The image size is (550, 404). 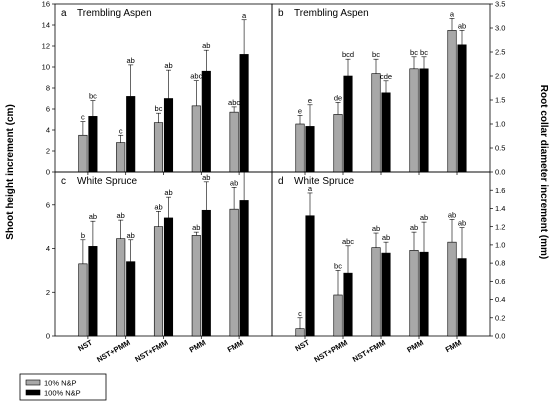 I want to click on bar-c-NST+FMM-s2, so click(x=168, y=277).